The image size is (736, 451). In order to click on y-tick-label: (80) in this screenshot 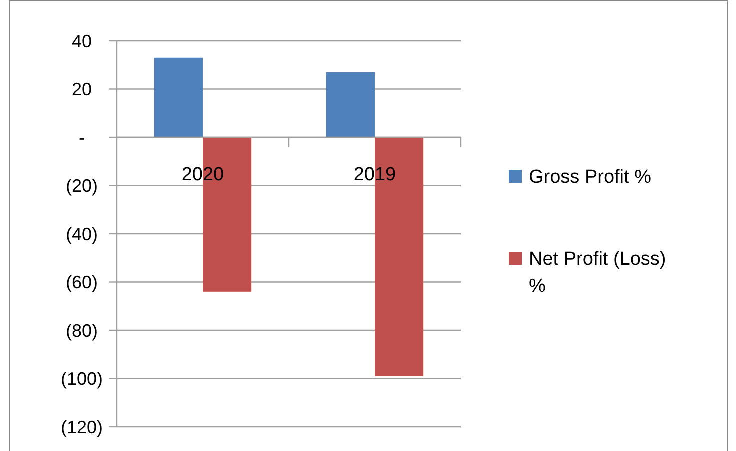, I will do `click(82, 330)`.